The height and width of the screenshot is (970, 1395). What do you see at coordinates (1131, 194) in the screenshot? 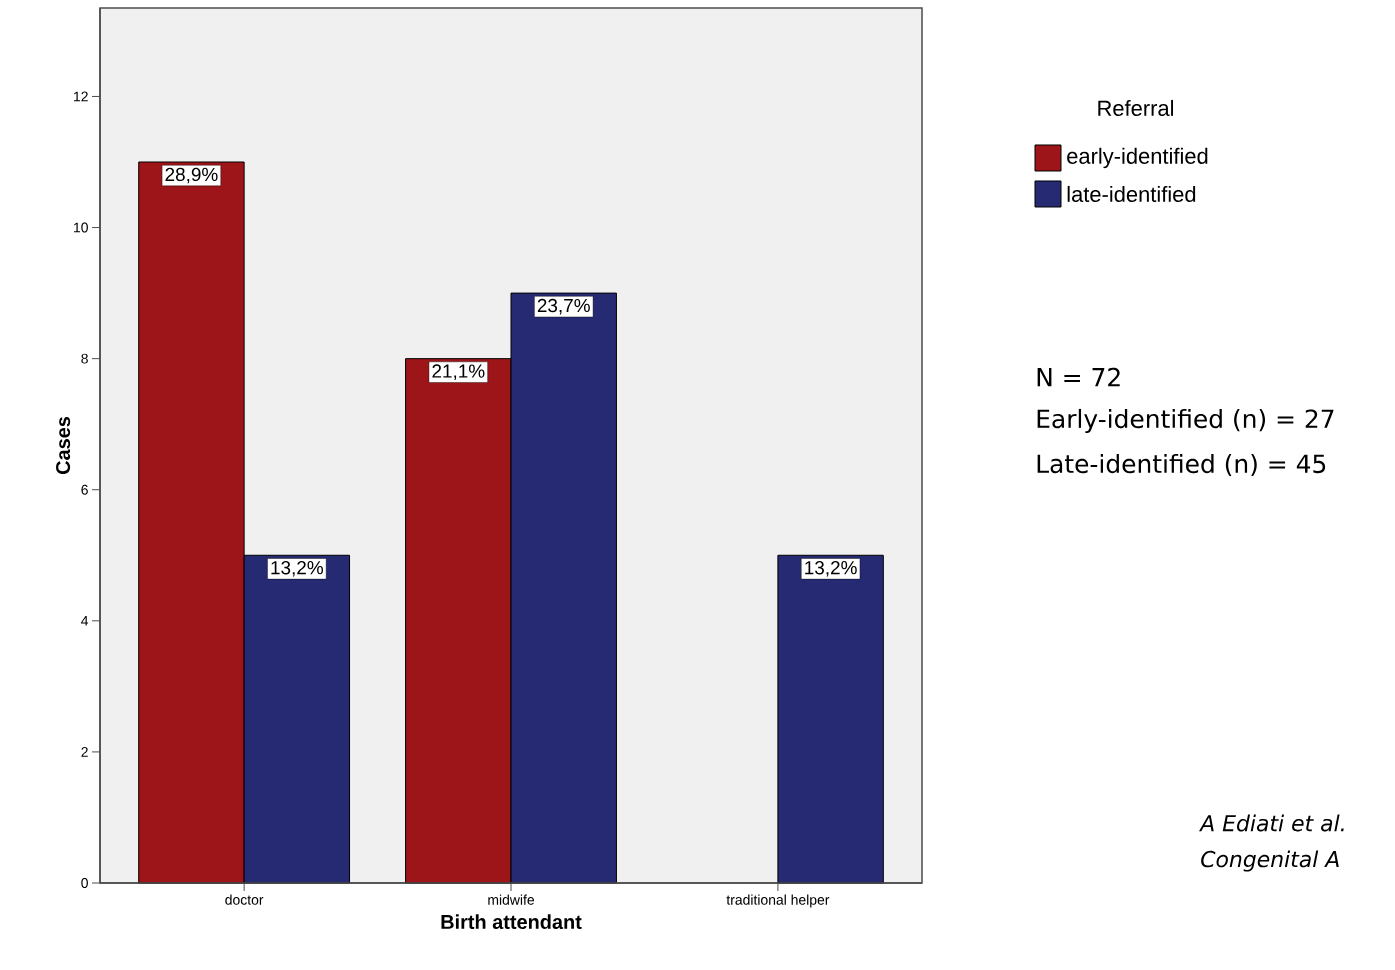
I see `legend-label: late-identified` at bounding box center [1131, 194].